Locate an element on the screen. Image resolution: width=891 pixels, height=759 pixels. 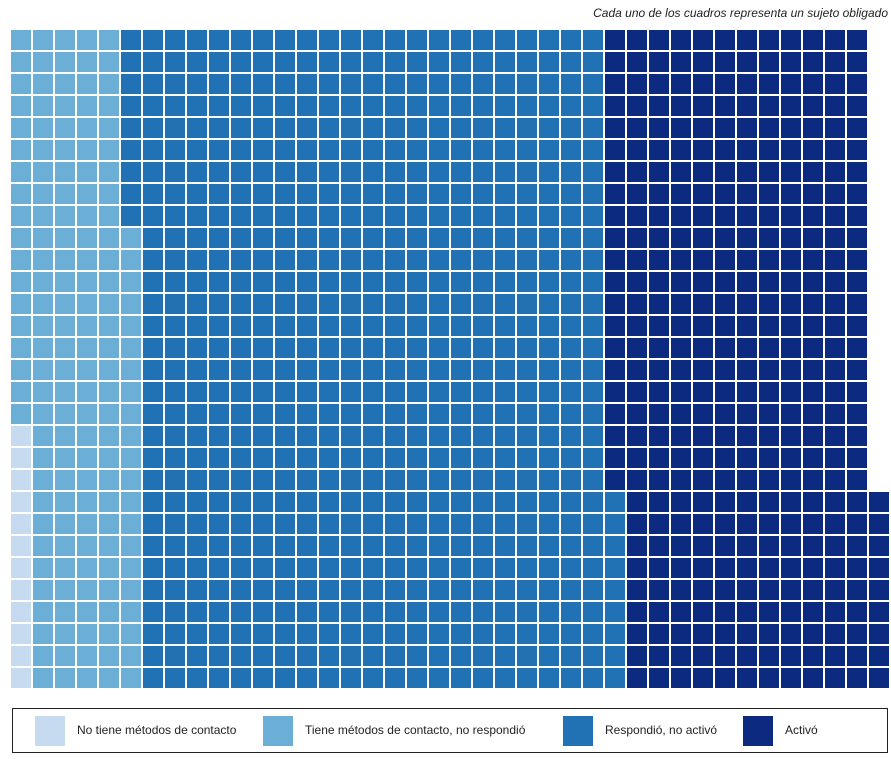
legend-box is located at coordinates (450, 730).